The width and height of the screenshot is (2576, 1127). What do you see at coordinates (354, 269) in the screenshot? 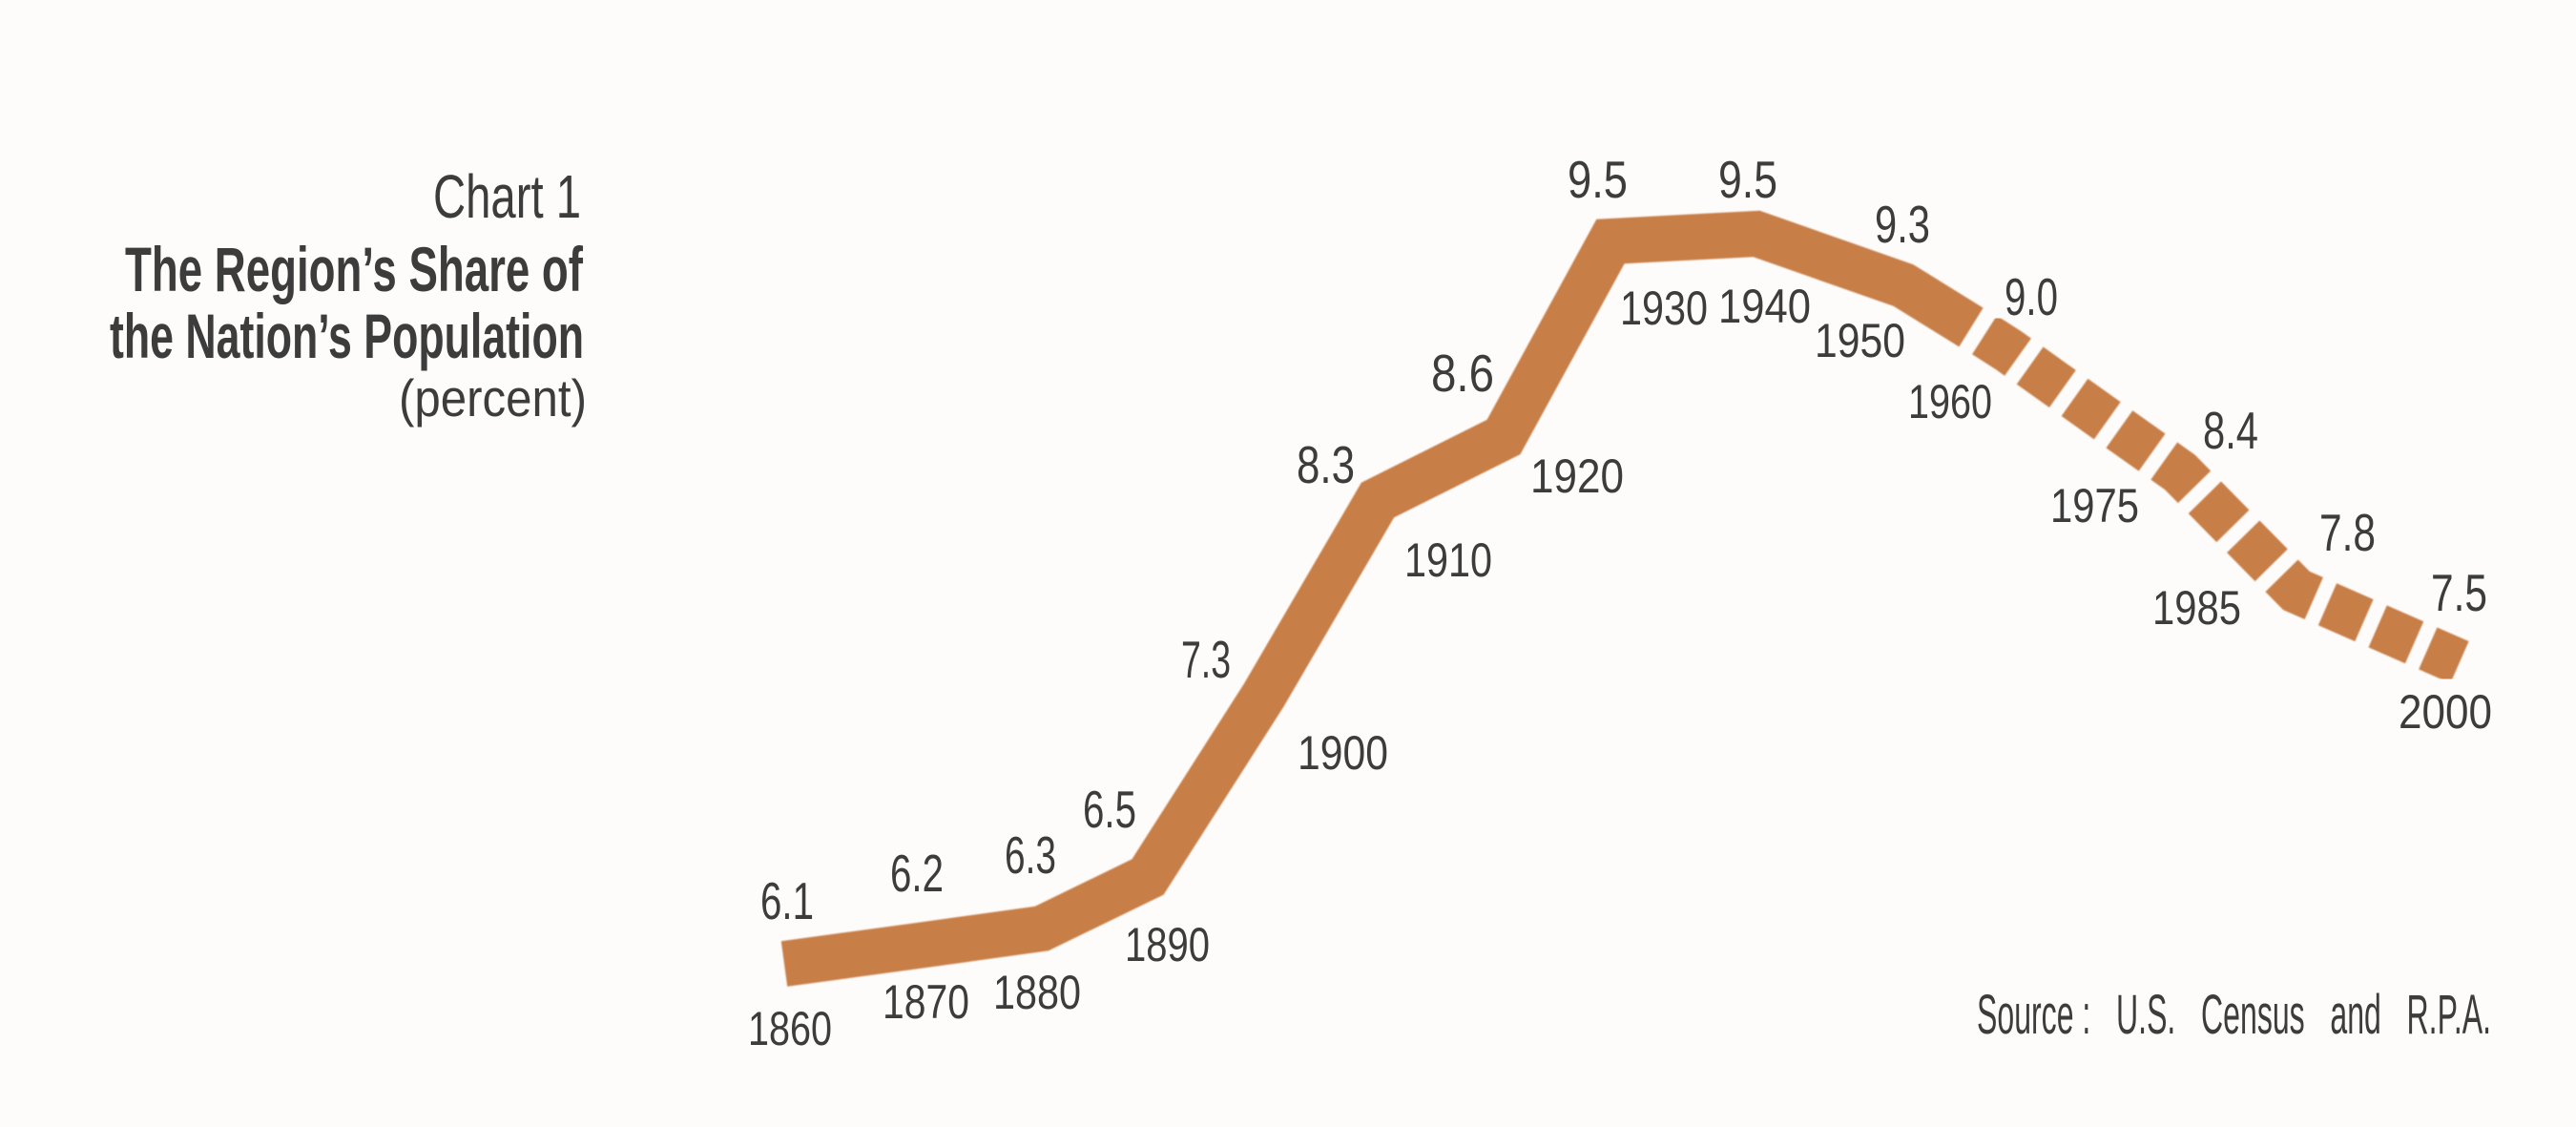
I see `svg-text: The Region’s Share of` at bounding box center [354, 269].